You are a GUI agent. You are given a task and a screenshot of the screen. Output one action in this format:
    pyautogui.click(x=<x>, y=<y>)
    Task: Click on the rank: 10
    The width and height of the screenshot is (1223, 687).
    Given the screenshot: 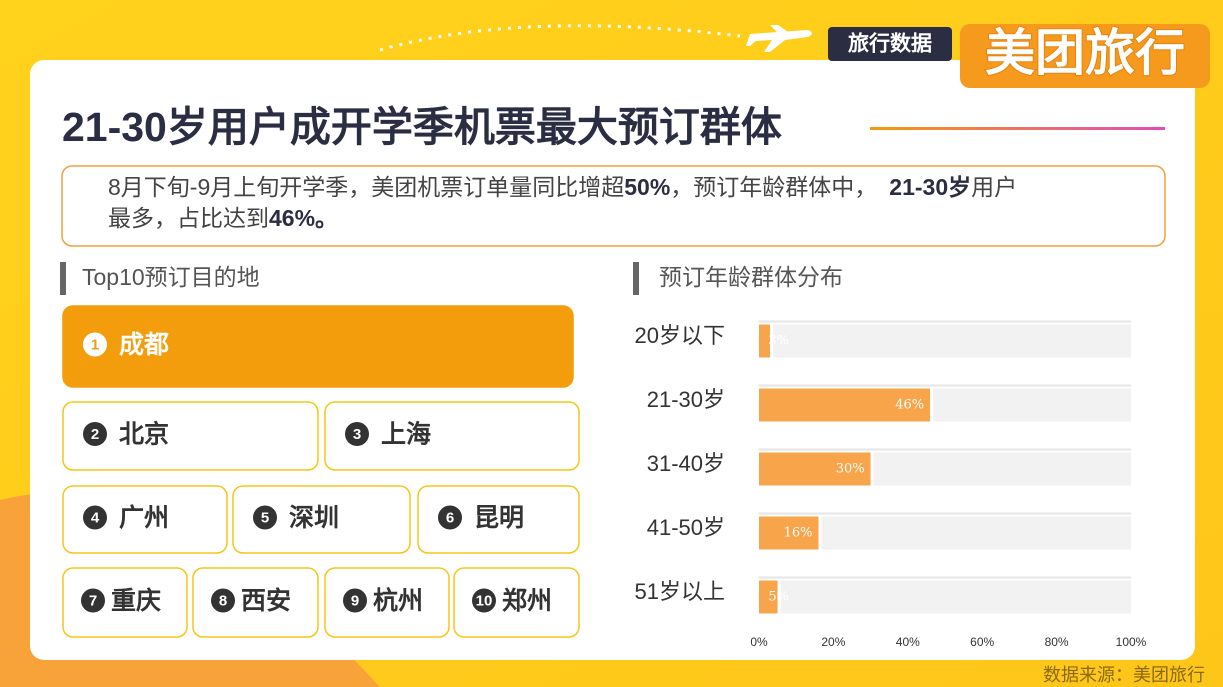 What is the action you would take?
    pyautogui.click(x=484, y=600)
    